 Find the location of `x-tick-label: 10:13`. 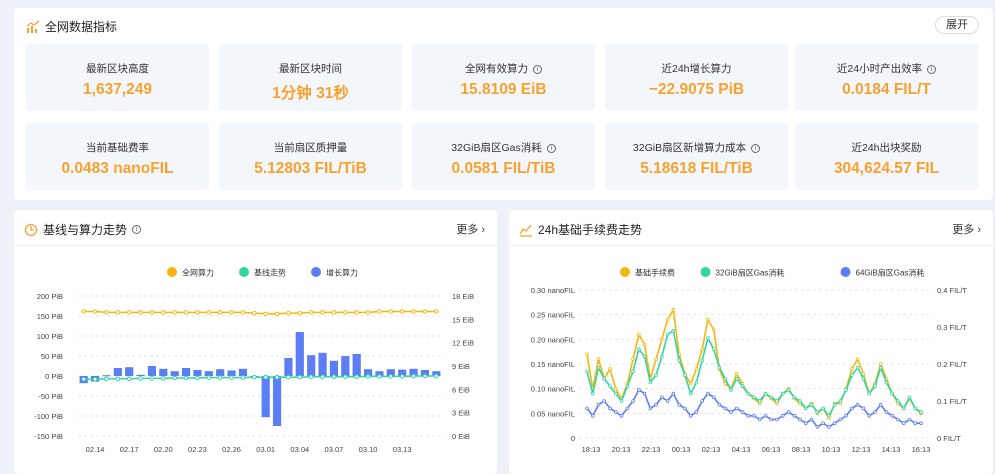

x-tick-label: 10:13 is located at coordinates (831, 449).